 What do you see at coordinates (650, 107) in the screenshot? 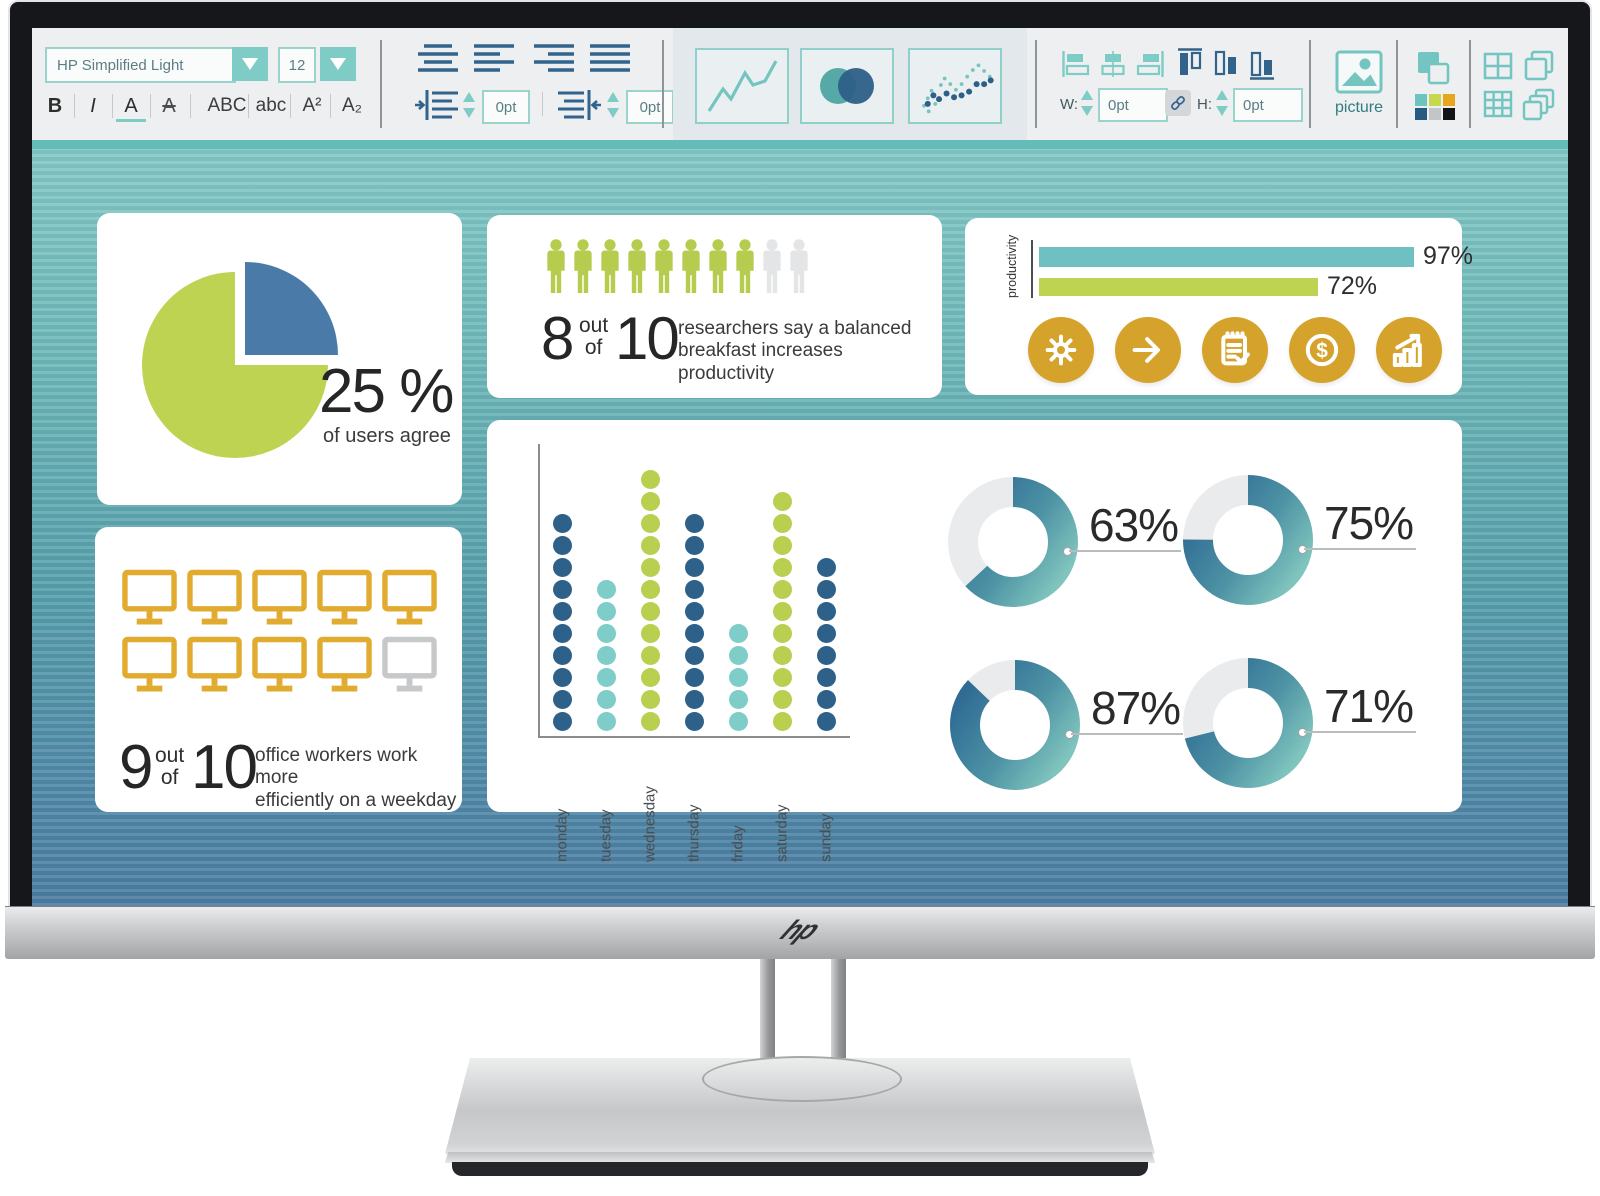
I see `indent-right-value-input: 0pt` at bounding box center [650, 107].